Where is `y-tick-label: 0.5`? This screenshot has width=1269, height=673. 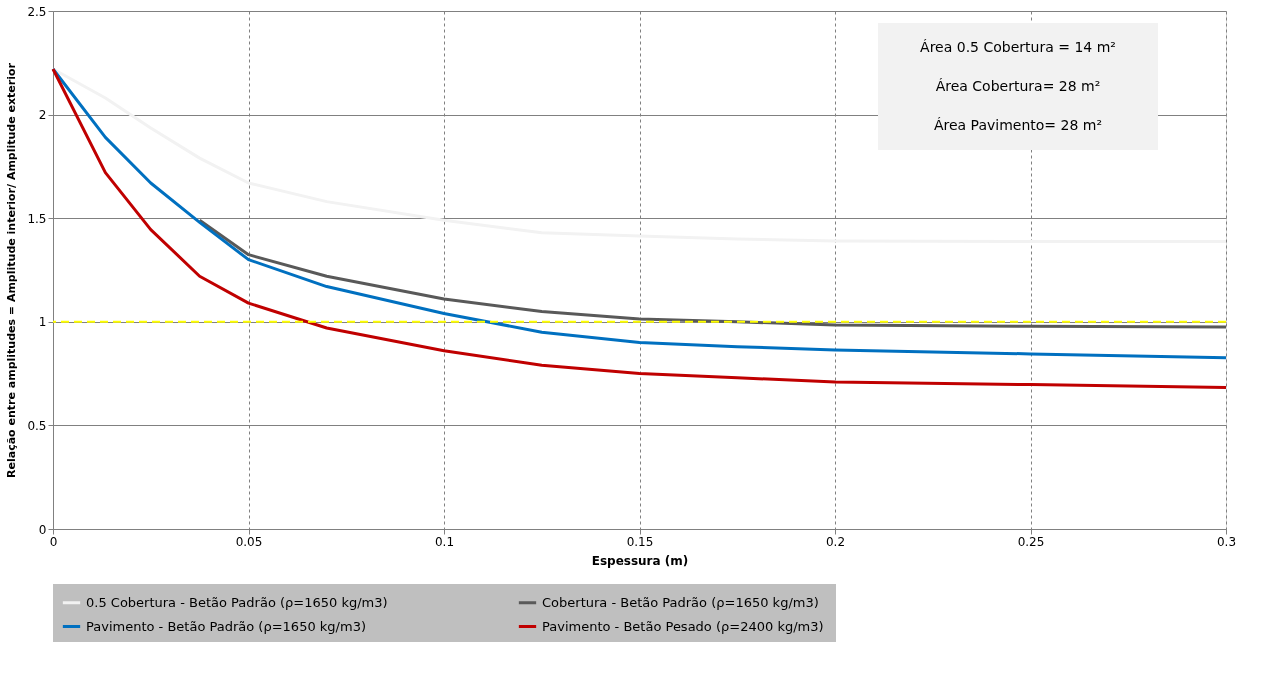
y-tick-label: 0.5 is located at coordinates (37, 425).